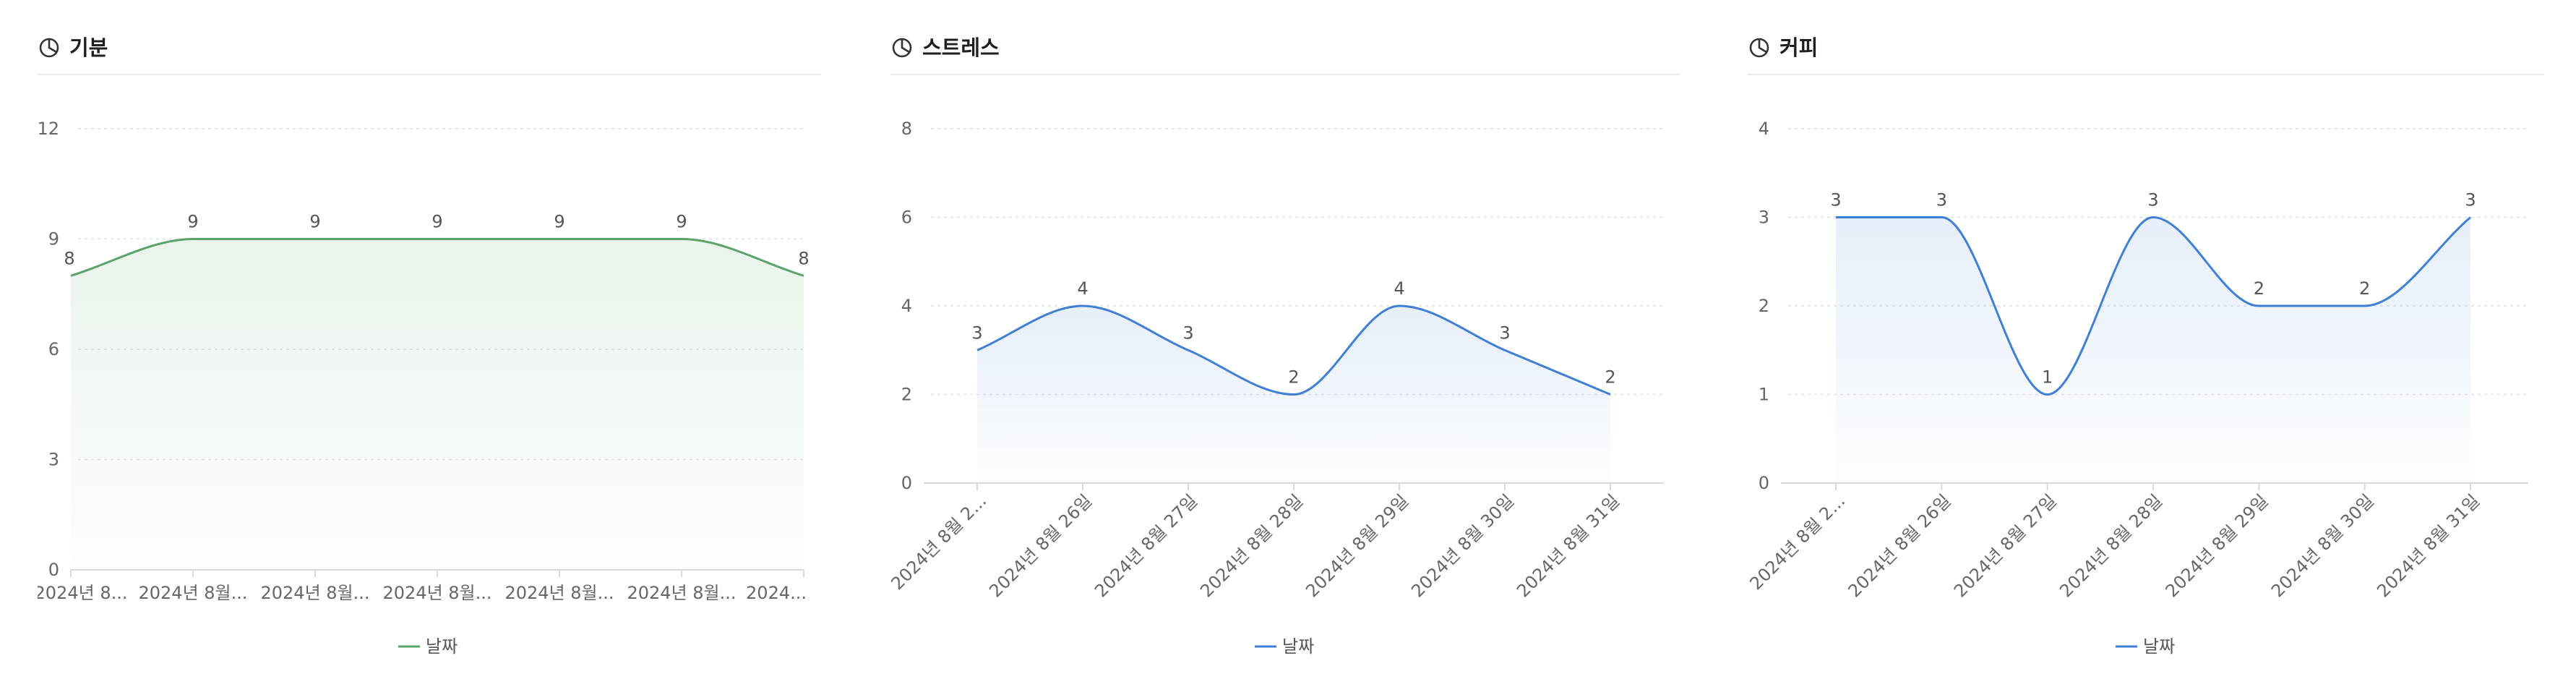  Describe the element at coordinates (89, 47) in the screenshot. I see `mood-chart-title: 기분` at that location.